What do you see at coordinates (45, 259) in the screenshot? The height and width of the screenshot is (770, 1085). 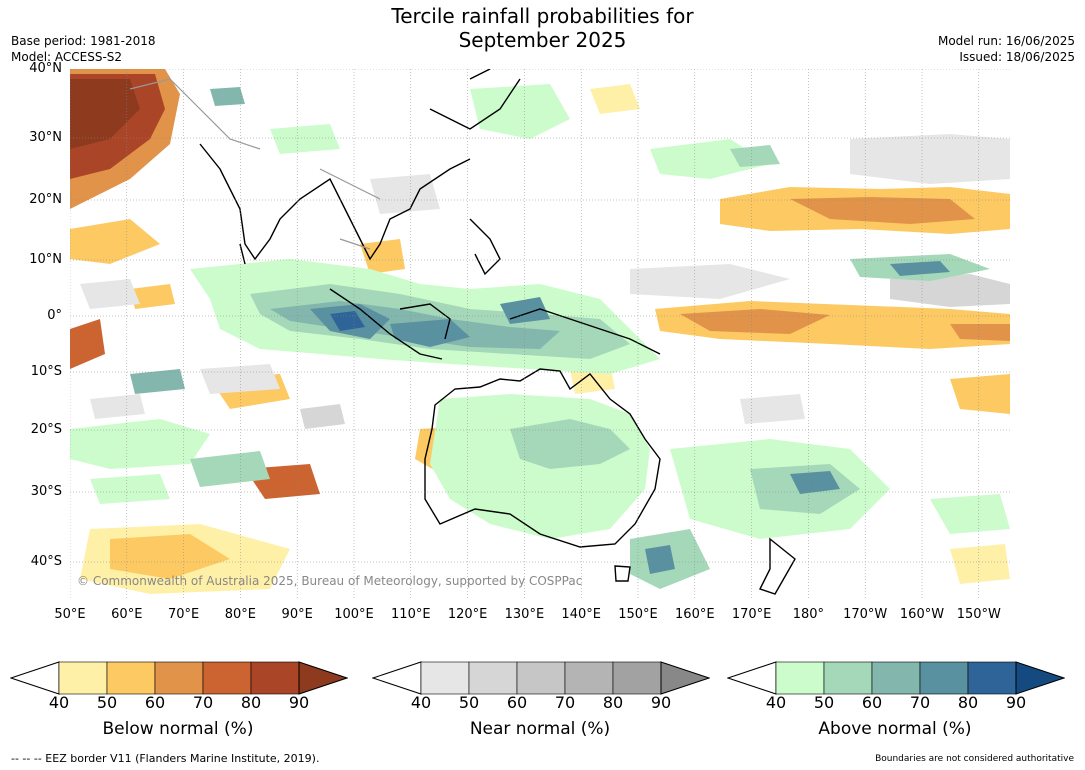 I see `lat-label: 10°N` at bounding box center [45, 259].